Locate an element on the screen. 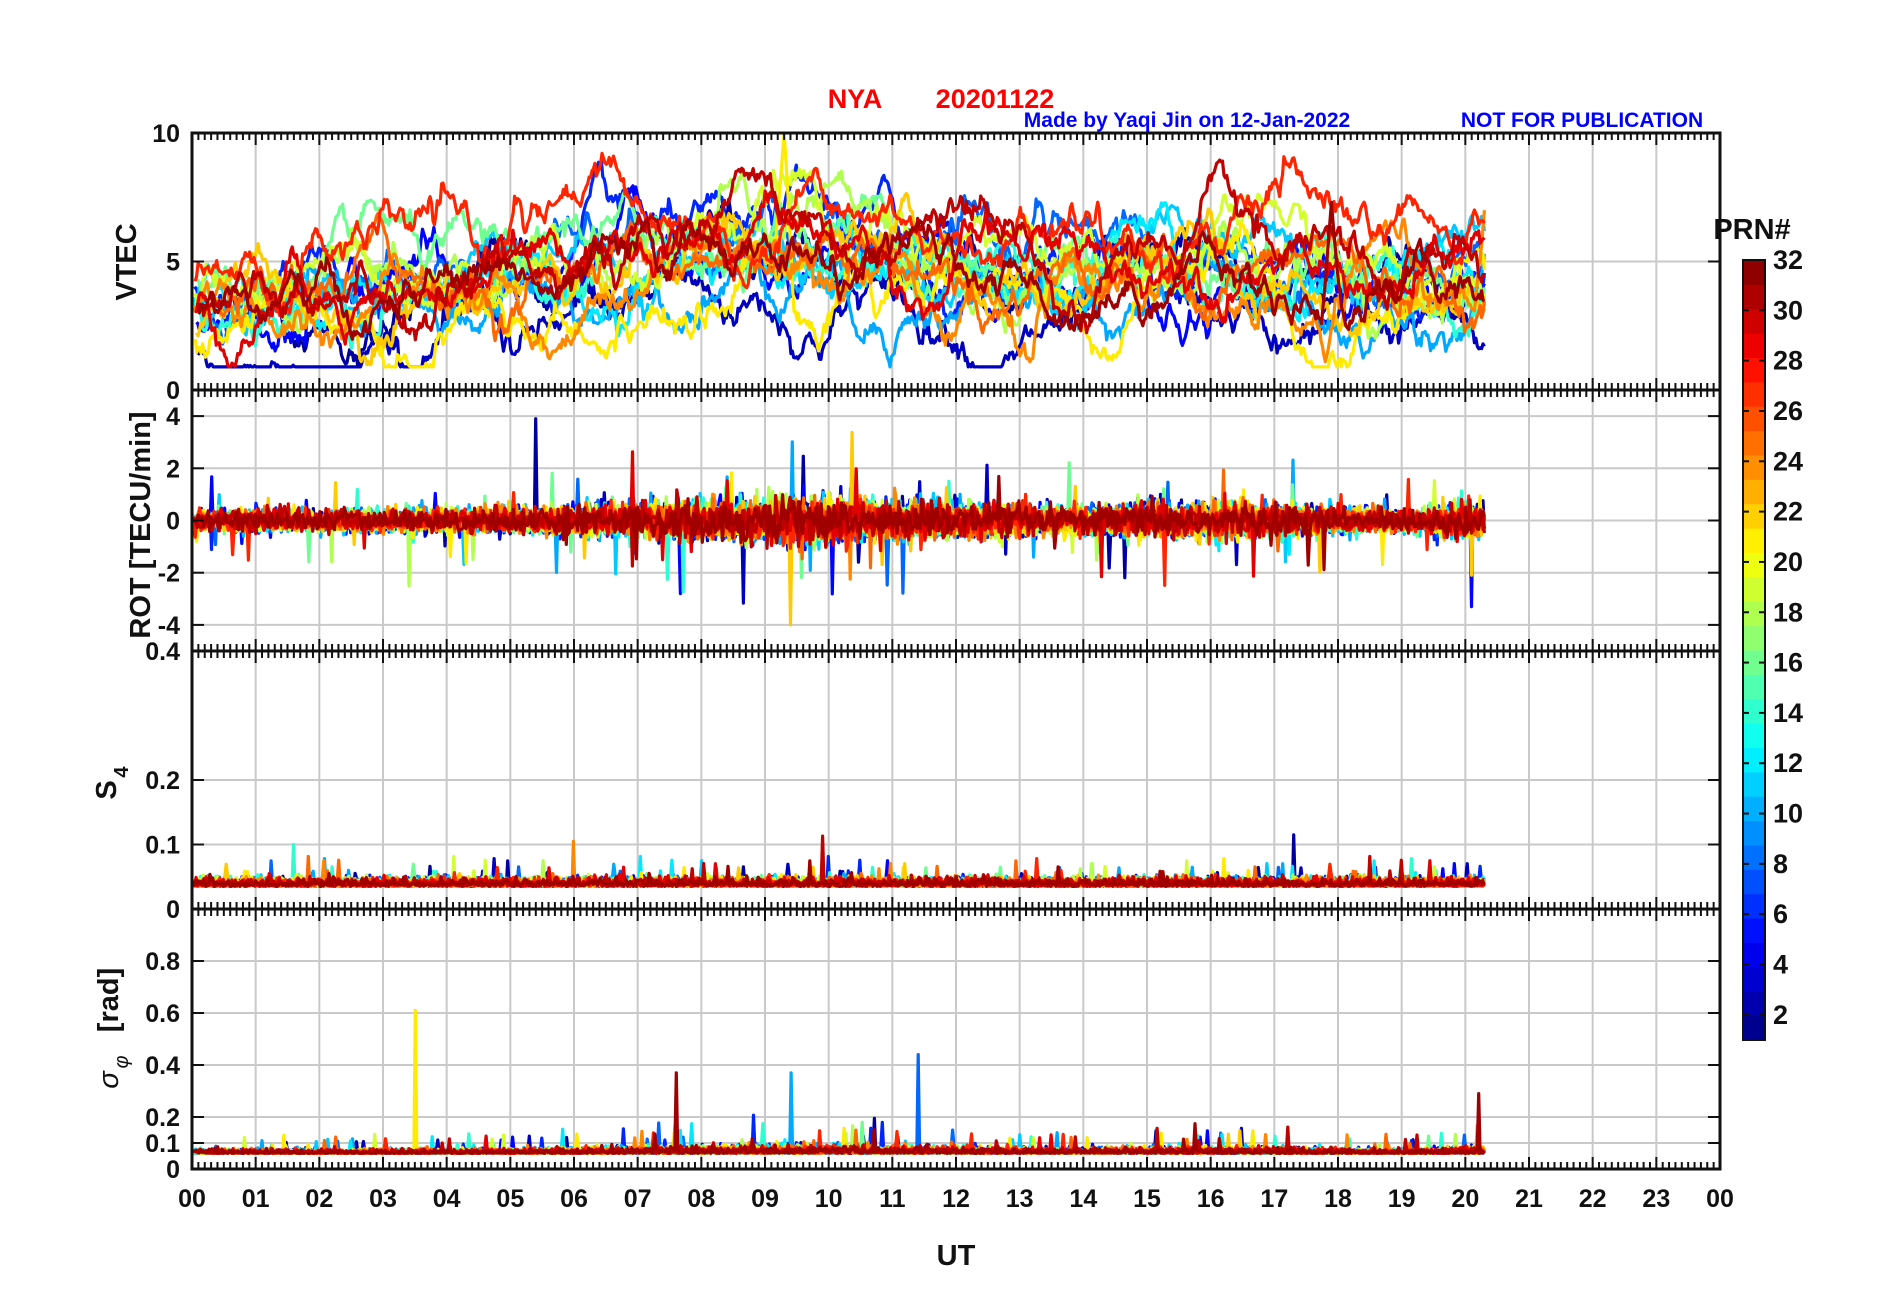 This screenshot has height=1297, width=1902. s4-series-group is located at coordinates (839, 860).